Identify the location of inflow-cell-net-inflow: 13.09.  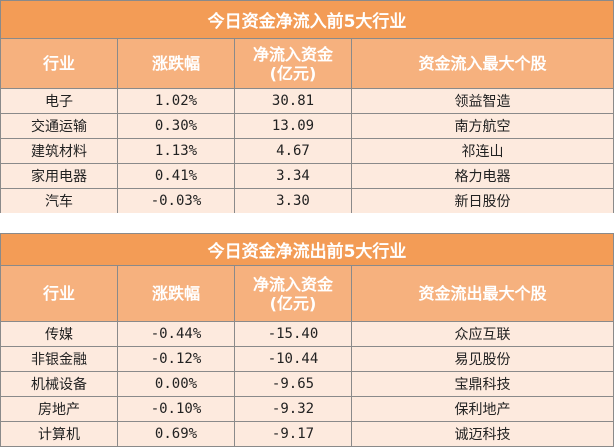
(293, 126).